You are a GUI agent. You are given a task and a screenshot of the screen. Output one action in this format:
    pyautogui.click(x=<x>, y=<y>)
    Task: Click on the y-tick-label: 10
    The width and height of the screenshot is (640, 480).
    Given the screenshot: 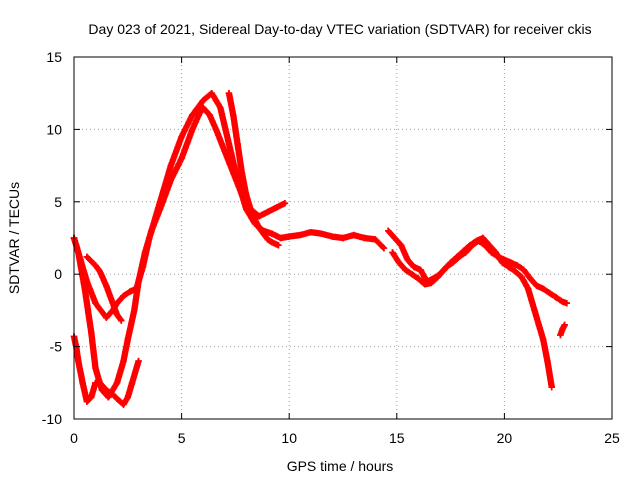 What is the action you would take?
    pyautogui.click(x=54, y=129)
    